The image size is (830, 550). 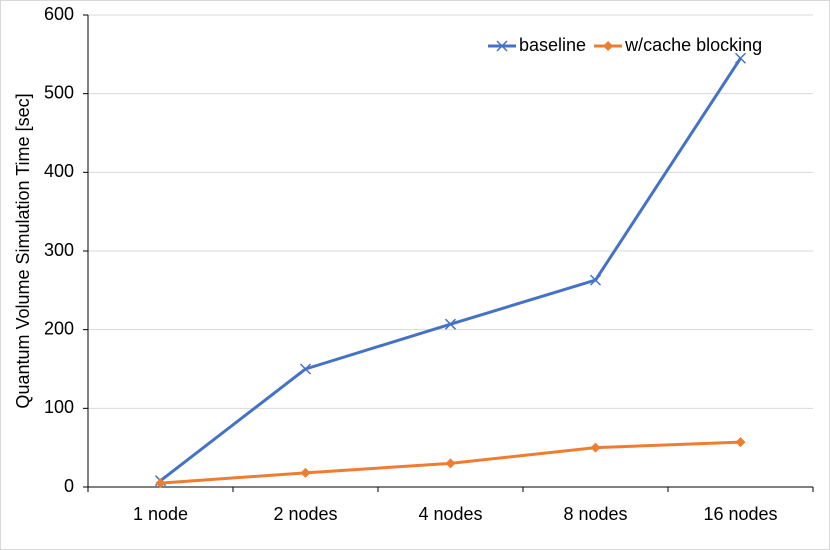 I want to click on x-tick-label: 1 node, so click(x=160, y=514).